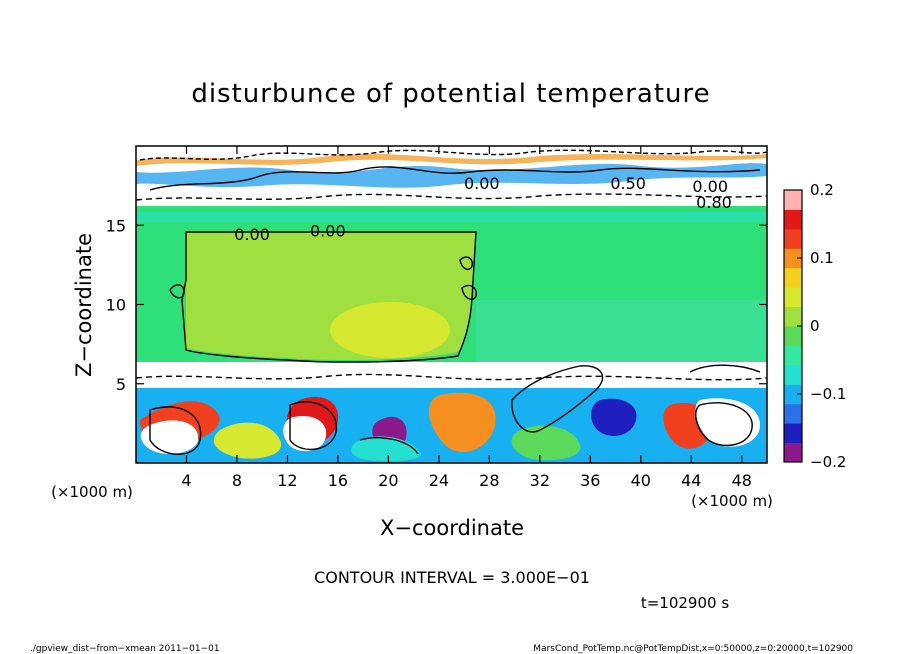  What do you see at coordinates (389, 446) in the screenshot?
I see `contour-lower-f` at bounding box center [389, 446].